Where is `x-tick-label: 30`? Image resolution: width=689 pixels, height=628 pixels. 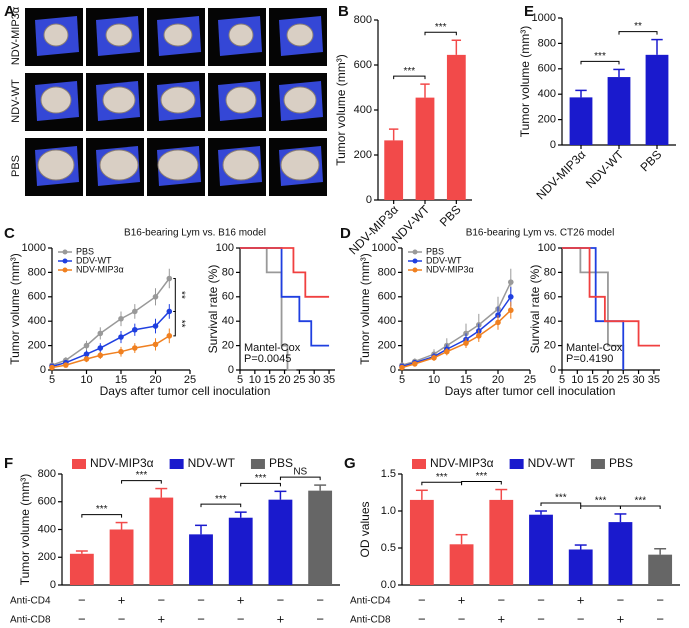
x-tick-label: 30 is located at coordinates (638, 380).